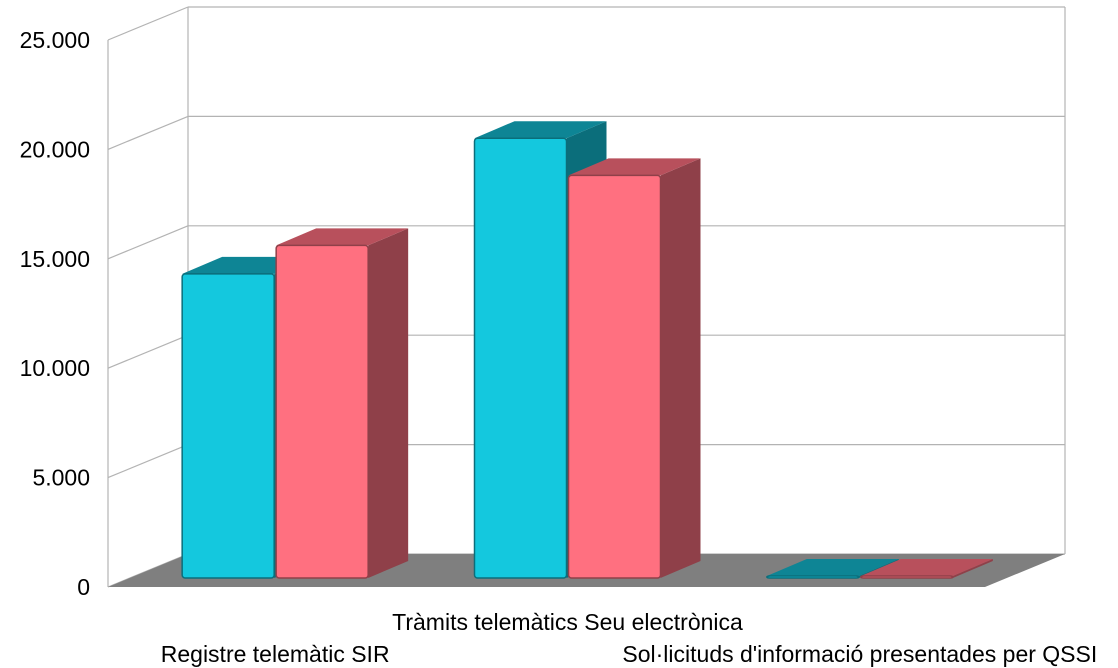 This screenshot has width=1118, height=668. What do you see at coordinates (61, 478) in the screenshot?
I see `y-tick-label: 5.000` at bounding box center [61, 478].